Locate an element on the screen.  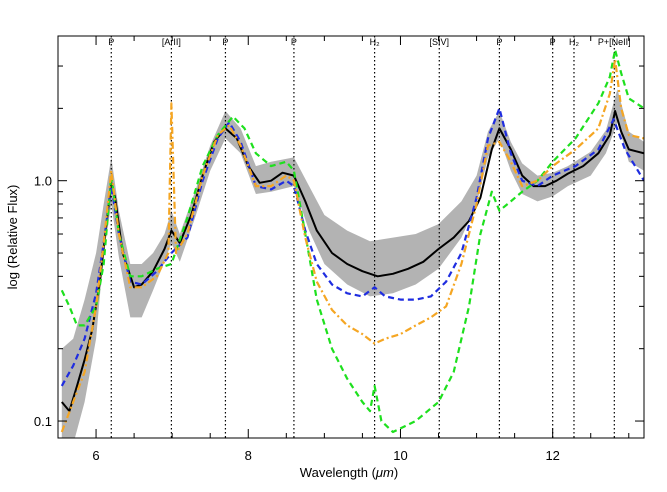
feature-label-5: [SIV] is located at coordinates (440, 42).